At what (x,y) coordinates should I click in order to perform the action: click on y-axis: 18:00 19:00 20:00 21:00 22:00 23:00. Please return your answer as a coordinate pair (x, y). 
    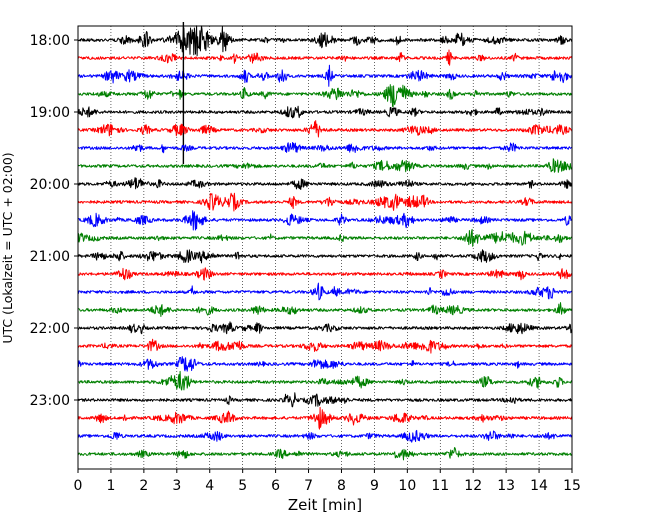
    Looking at the image, I should click on (54, 221).